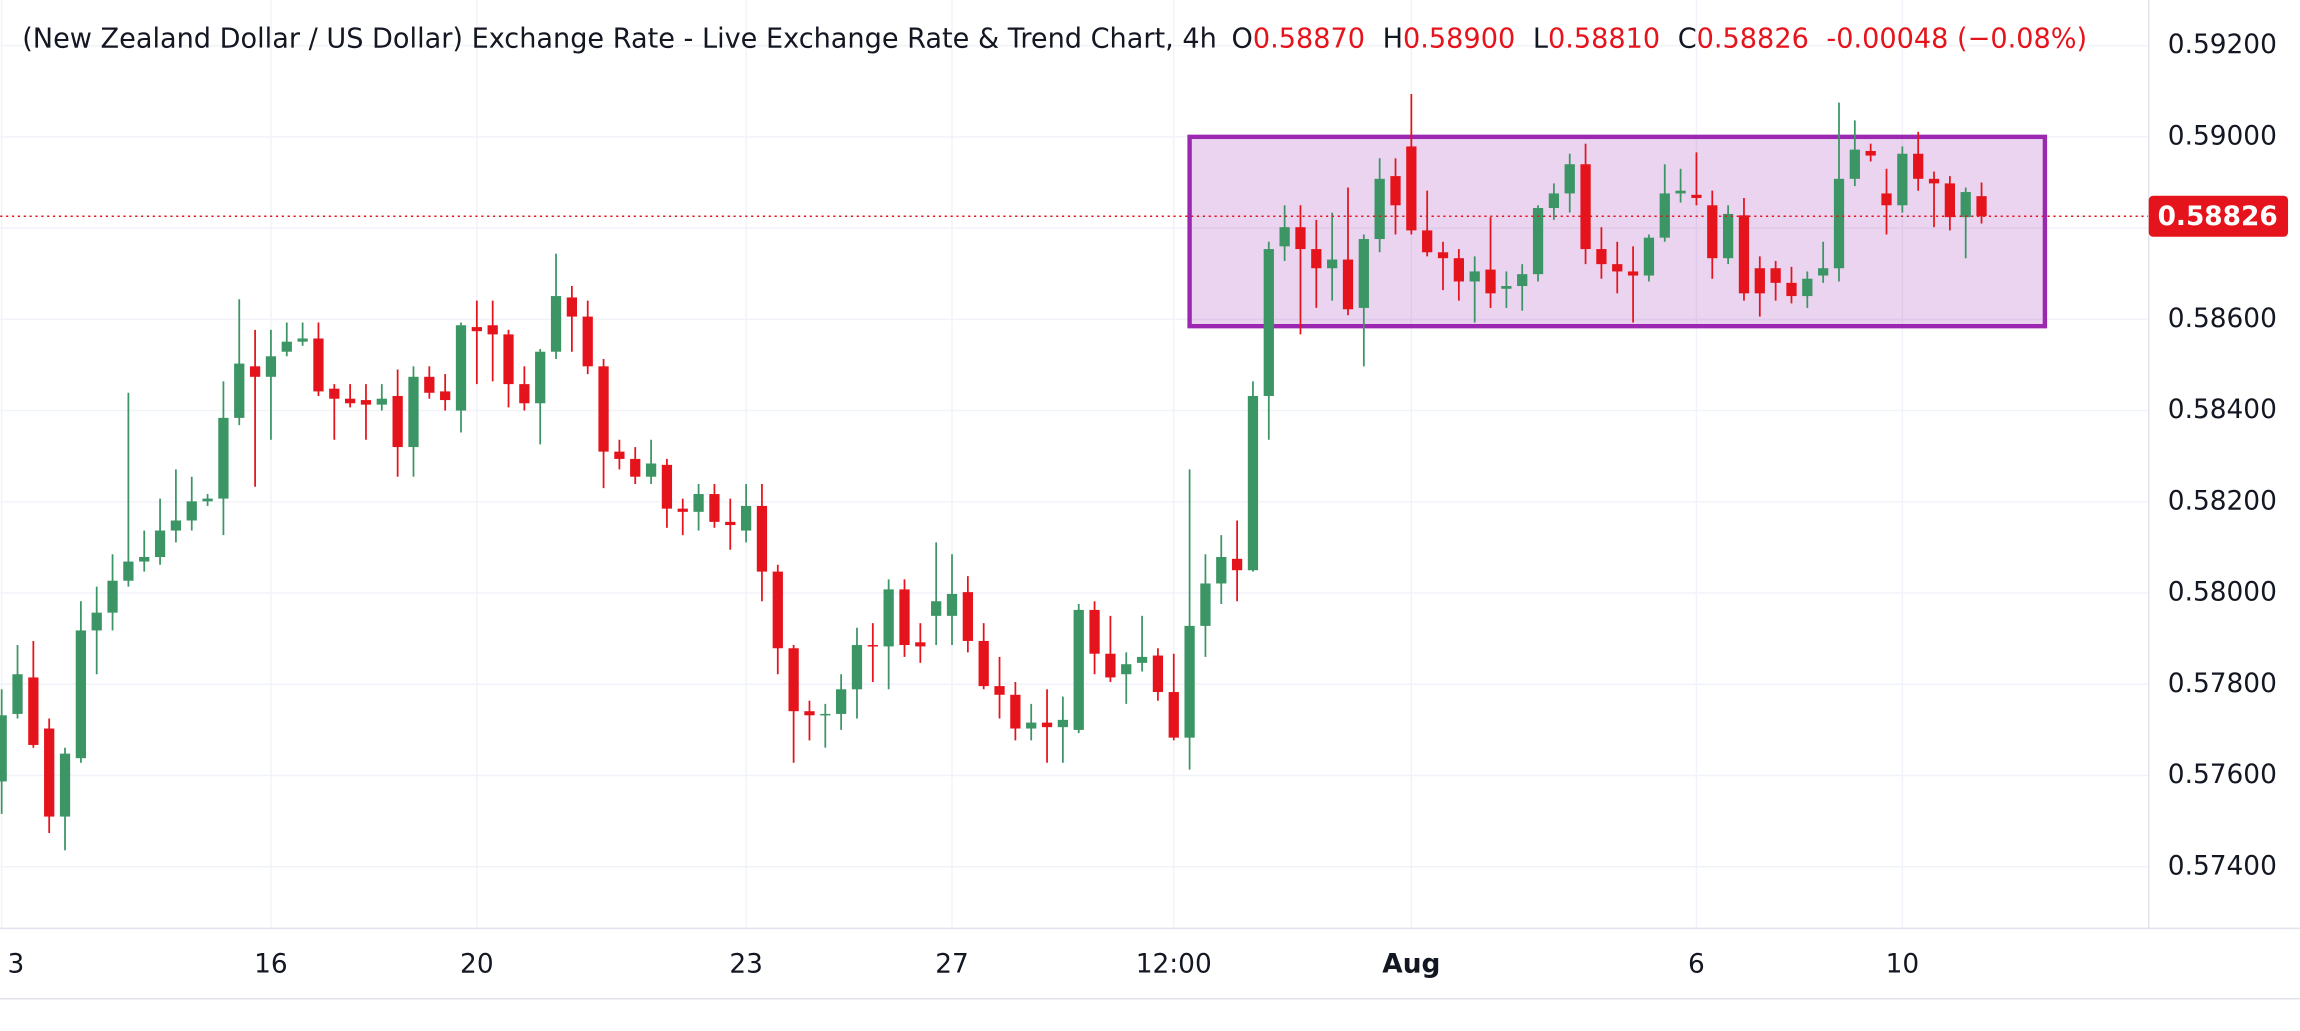 This screenshot has height=1031, width=2300. I want to click on y-tick-label: 0.58400, so click(2222, 410).